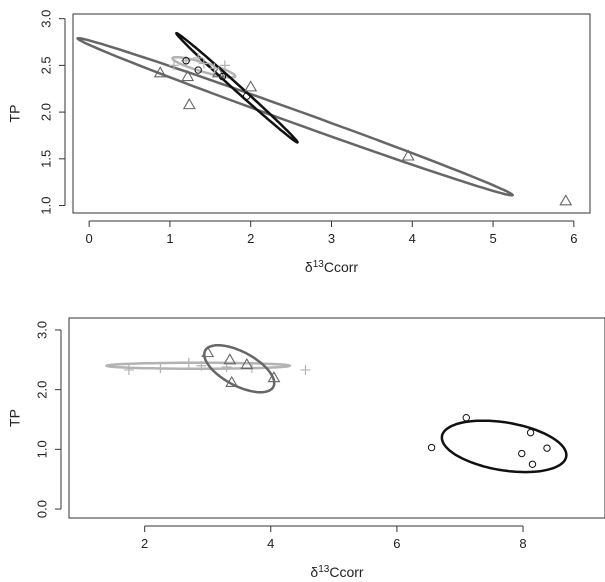 The height and width of the screenshot is (582, 605). What do you see at coordinates (45, 19) in the screenshot?
I see `top-y-tick-label: 3.0` at bounding box center [45, 19].